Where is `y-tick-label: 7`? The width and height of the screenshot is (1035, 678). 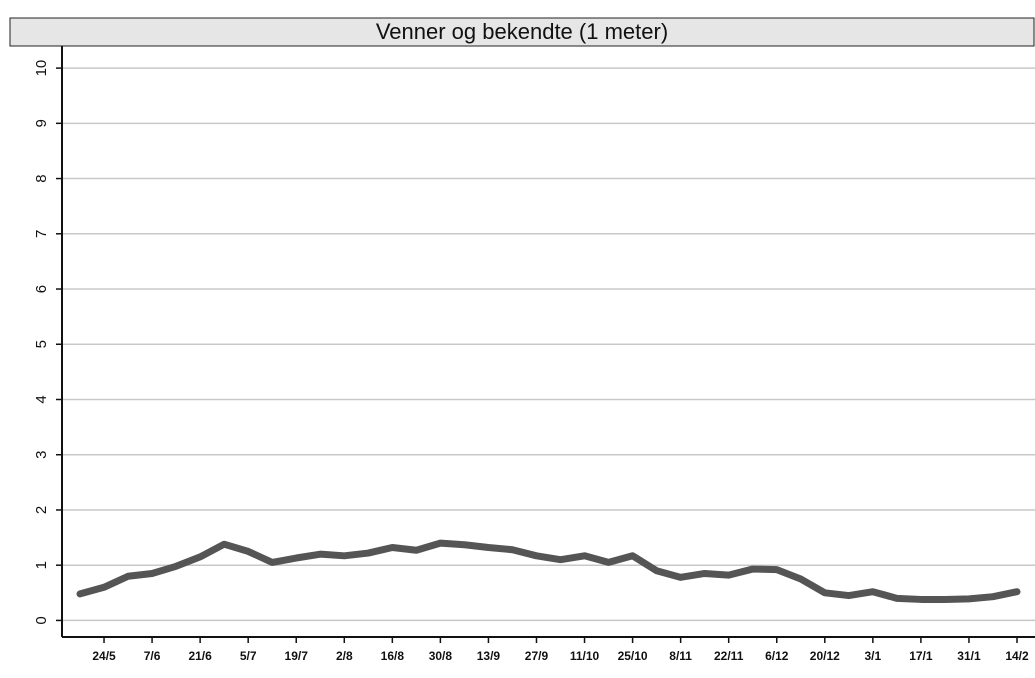
y-tick-label: 7 is located at coordinates (41, 234).